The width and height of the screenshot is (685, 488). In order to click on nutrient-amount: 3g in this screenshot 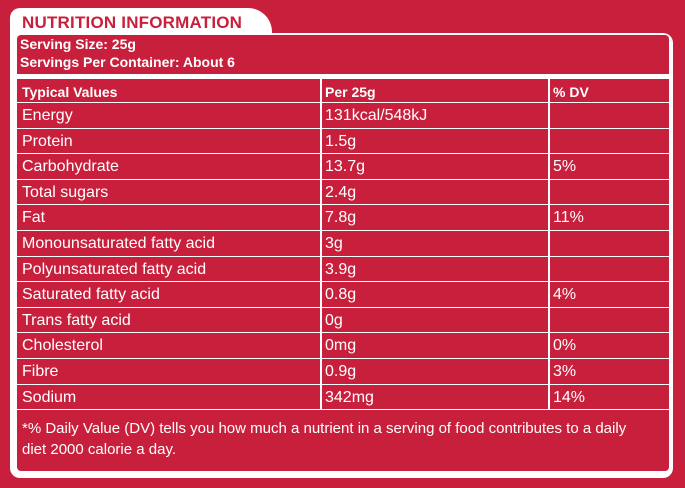, I will do `click(334, 243)`.